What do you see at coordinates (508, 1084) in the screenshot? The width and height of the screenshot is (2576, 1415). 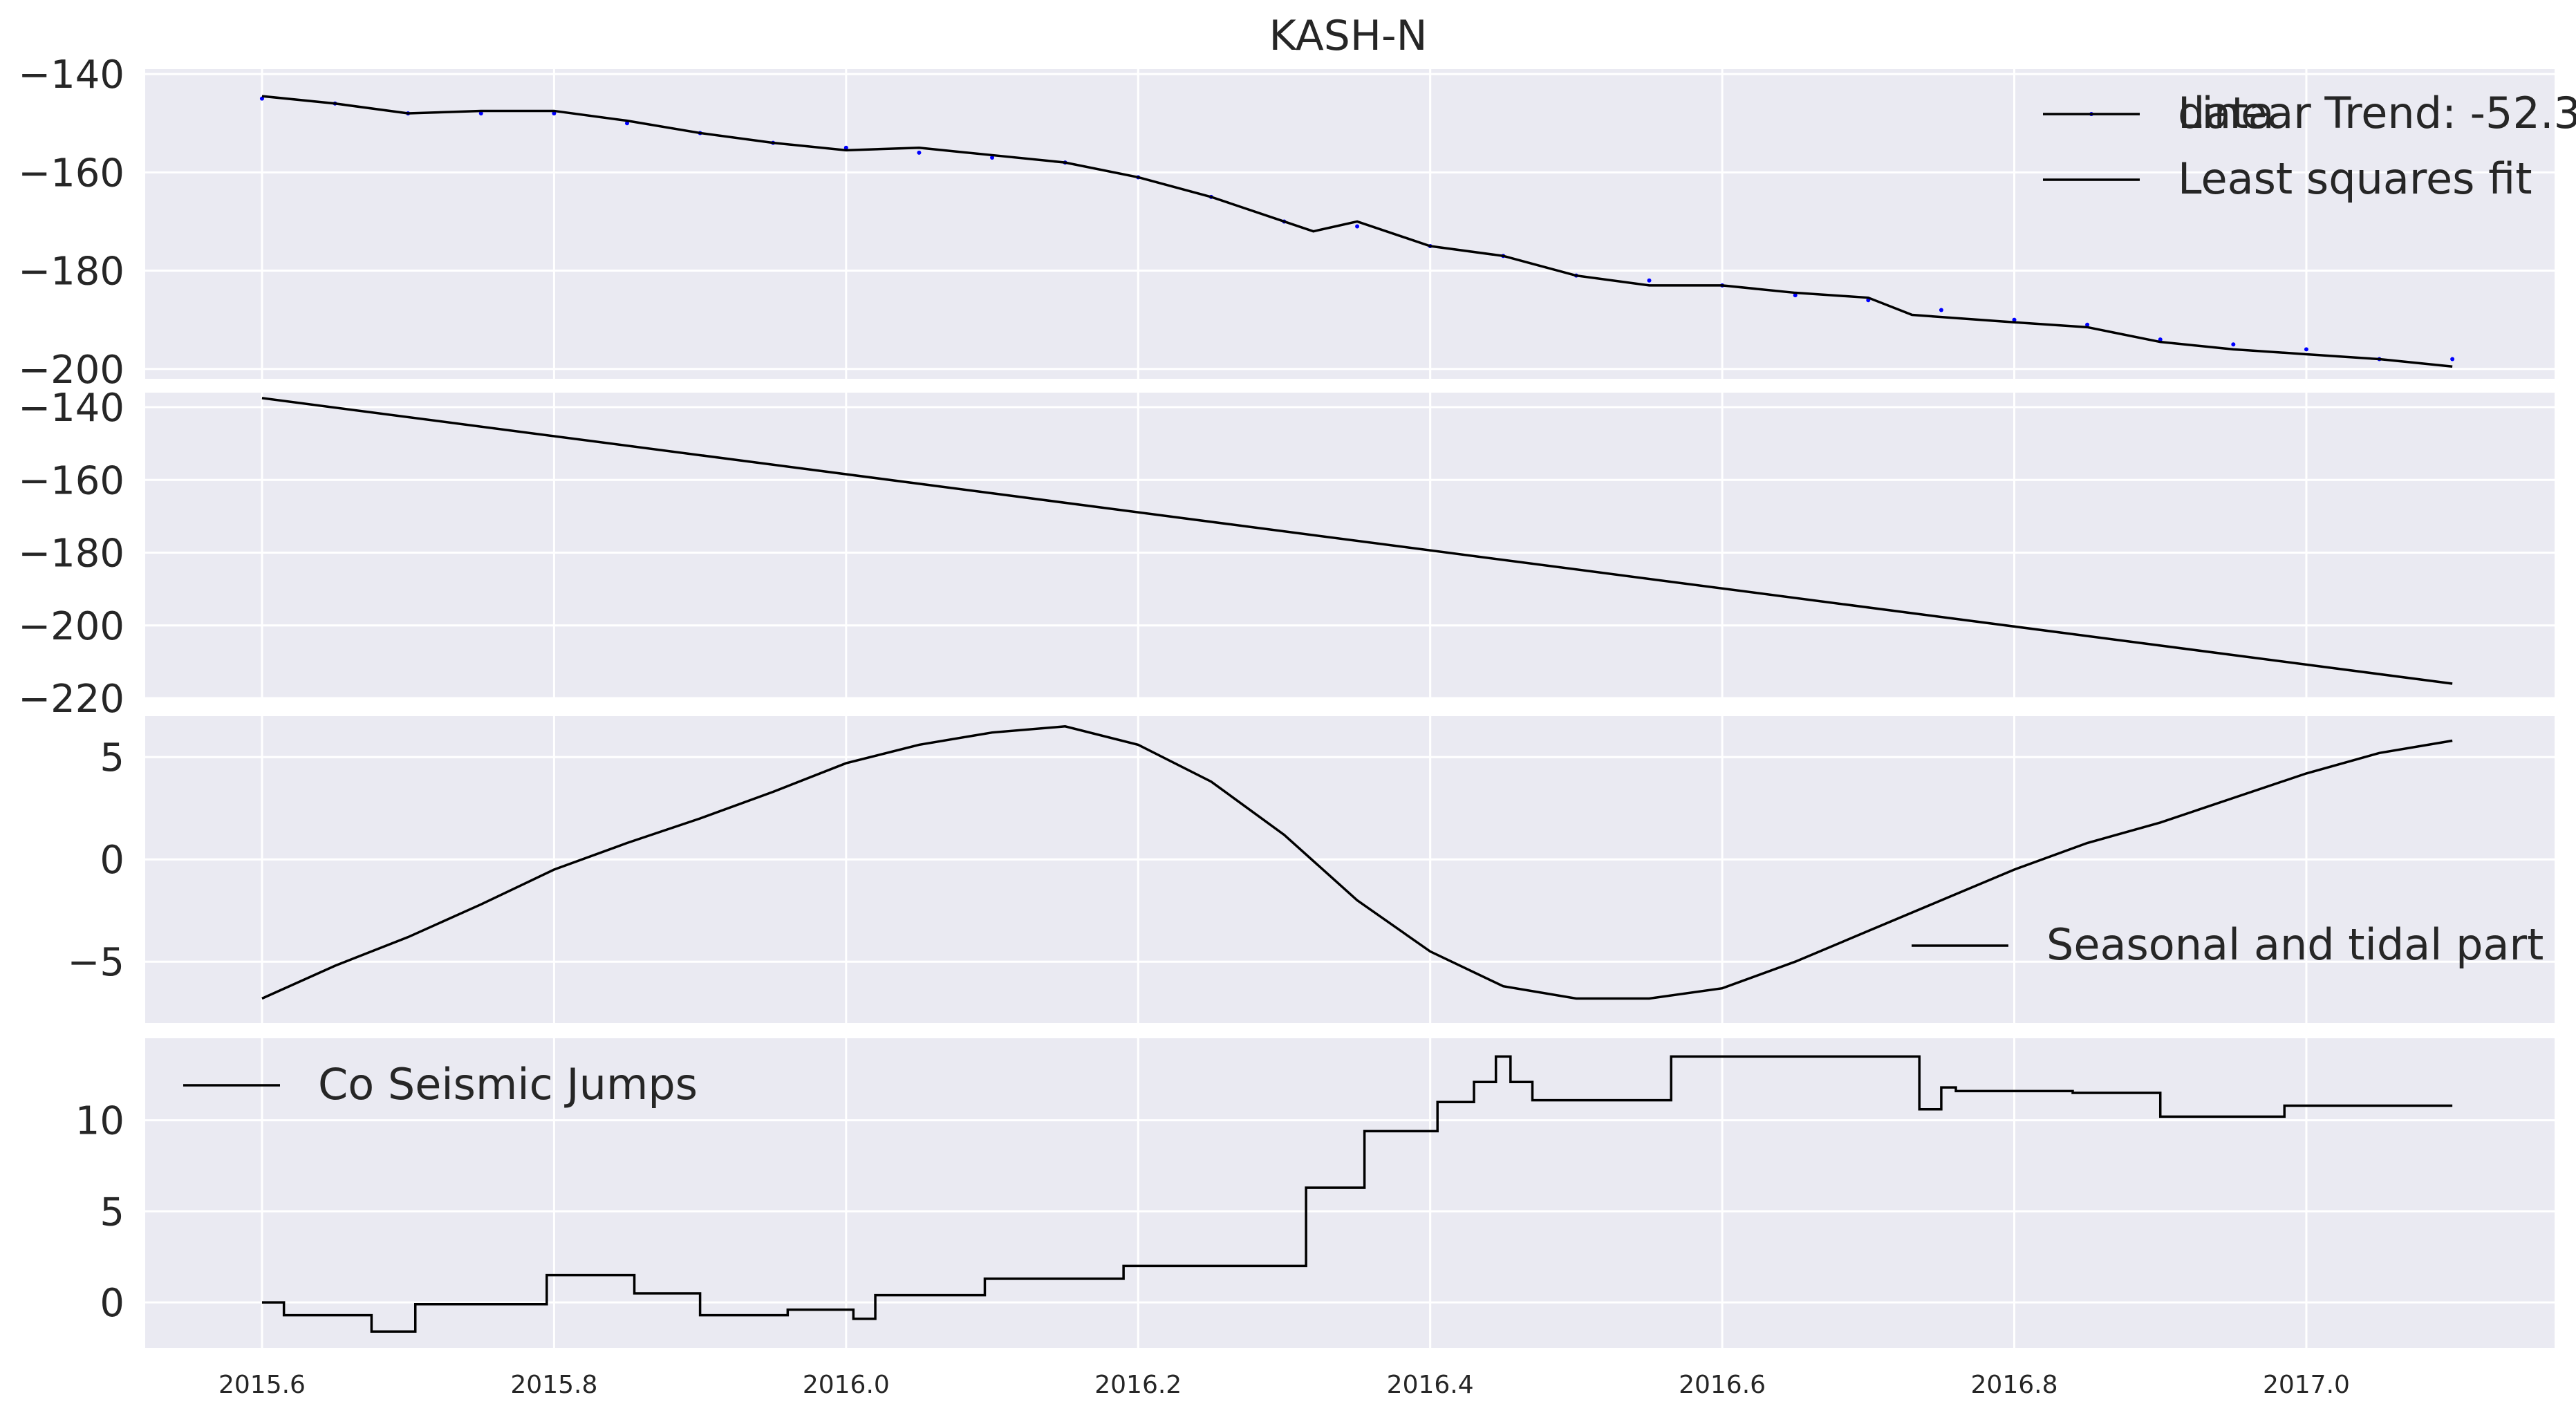 I see `legend-label: Co Seismic Jumps` at bounding box center [508, 1084].